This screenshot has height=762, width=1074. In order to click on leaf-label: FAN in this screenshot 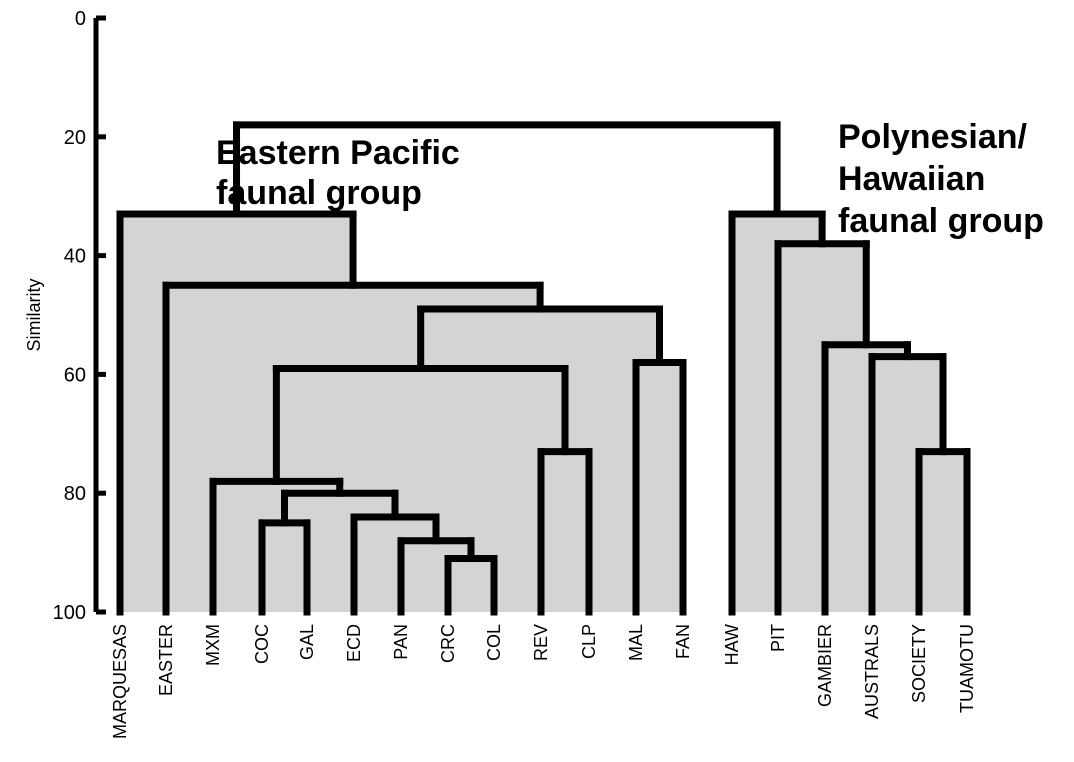, I will do `click(683, 641)`.